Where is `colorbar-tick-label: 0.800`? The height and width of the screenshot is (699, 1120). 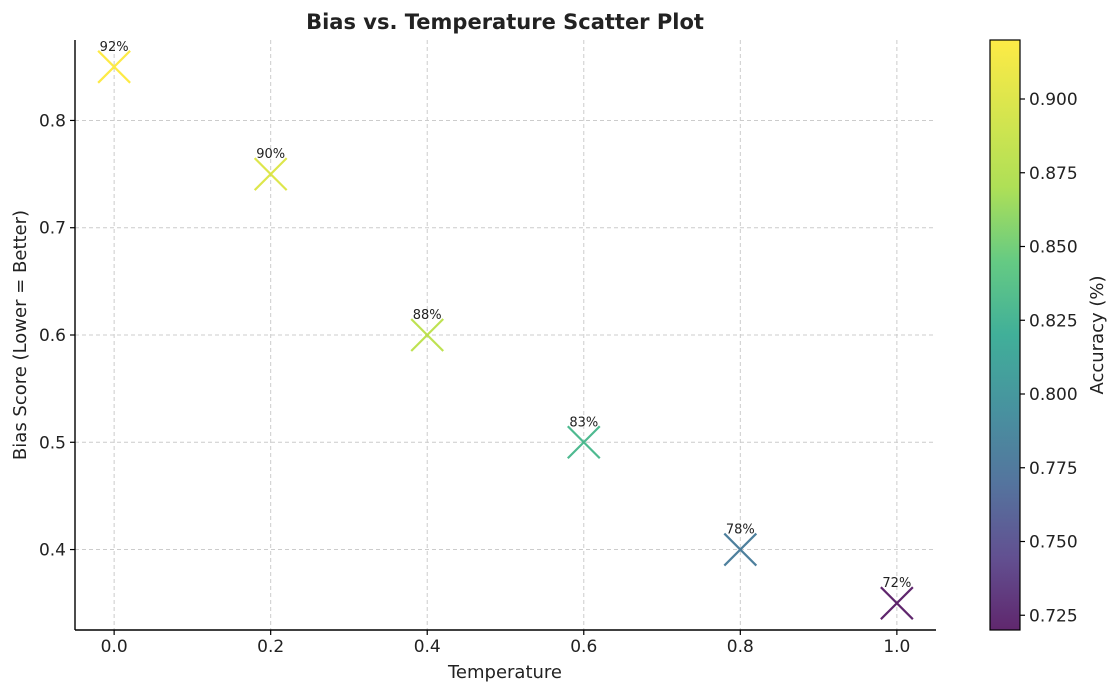 colorbar-tick-label: 0.800 is located at coordinates (1053, 395).